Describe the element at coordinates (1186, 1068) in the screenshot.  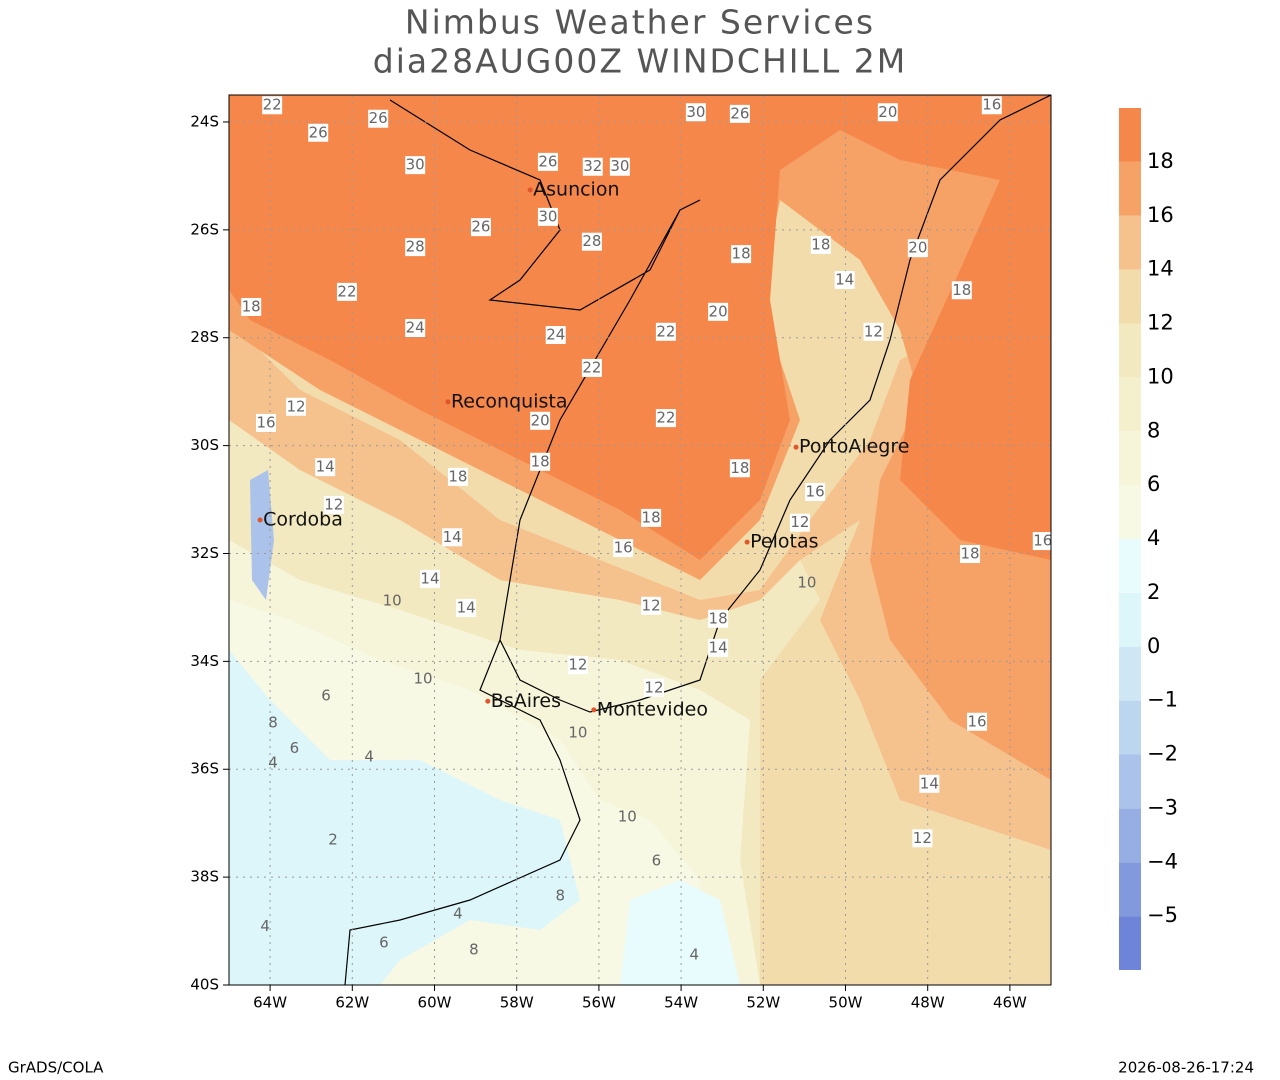
I see `footer-right: 2026-08-26-17:24` at that location.